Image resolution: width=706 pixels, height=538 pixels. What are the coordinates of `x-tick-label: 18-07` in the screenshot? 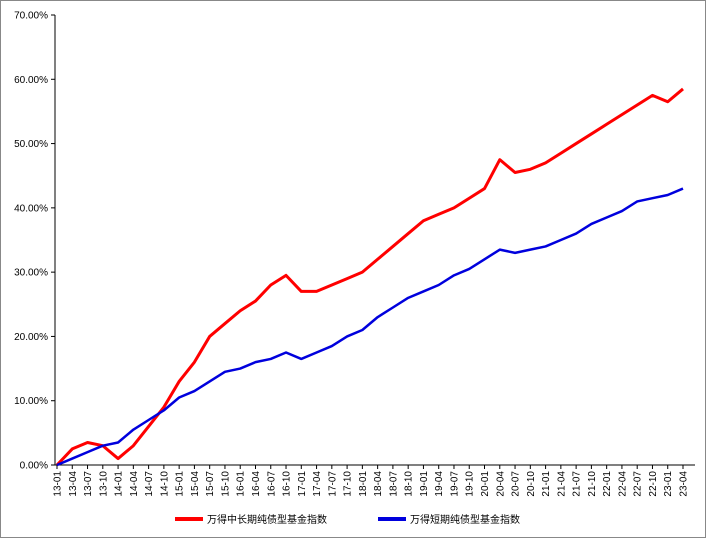 It's located at (393, 484).